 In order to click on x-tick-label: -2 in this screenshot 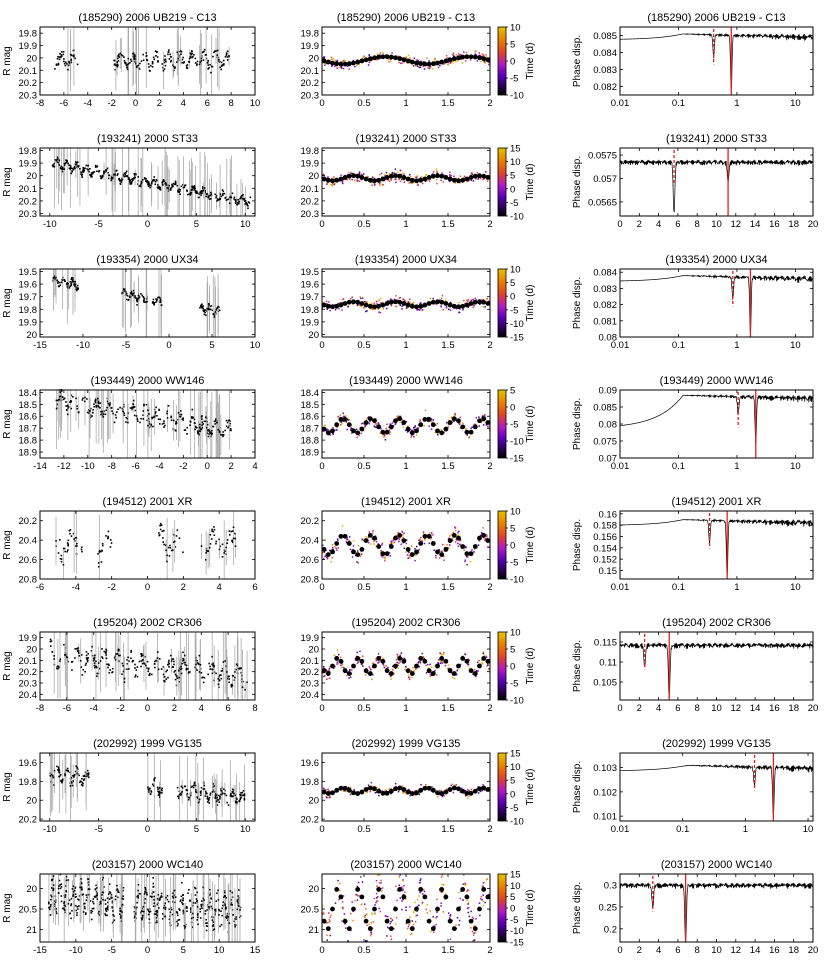, I will do `click(111, 587)`.